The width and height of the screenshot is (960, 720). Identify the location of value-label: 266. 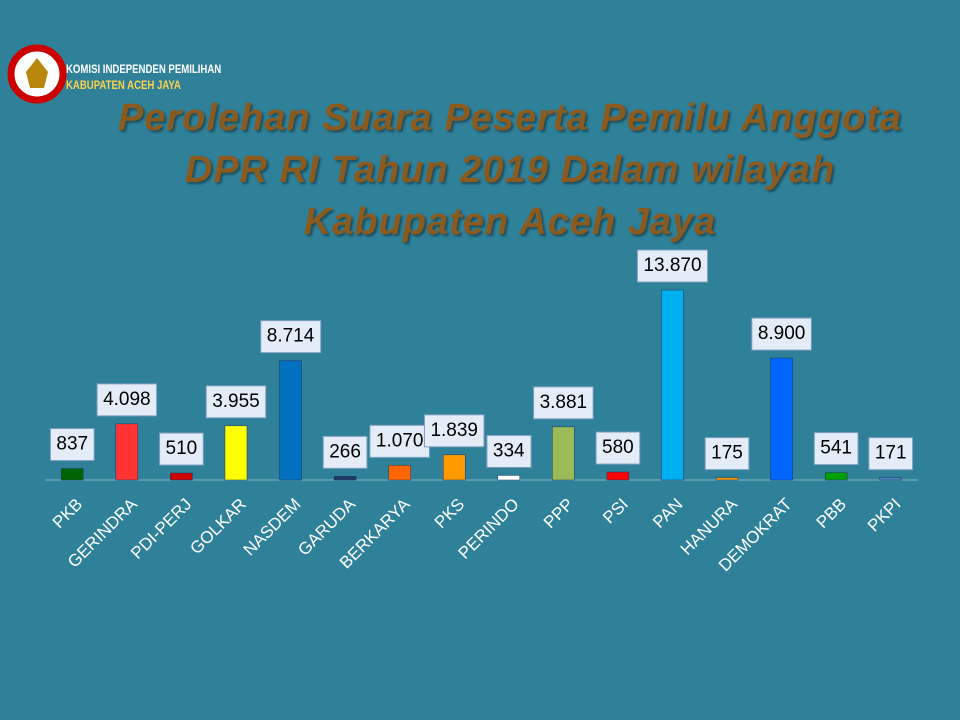
(345, 451).